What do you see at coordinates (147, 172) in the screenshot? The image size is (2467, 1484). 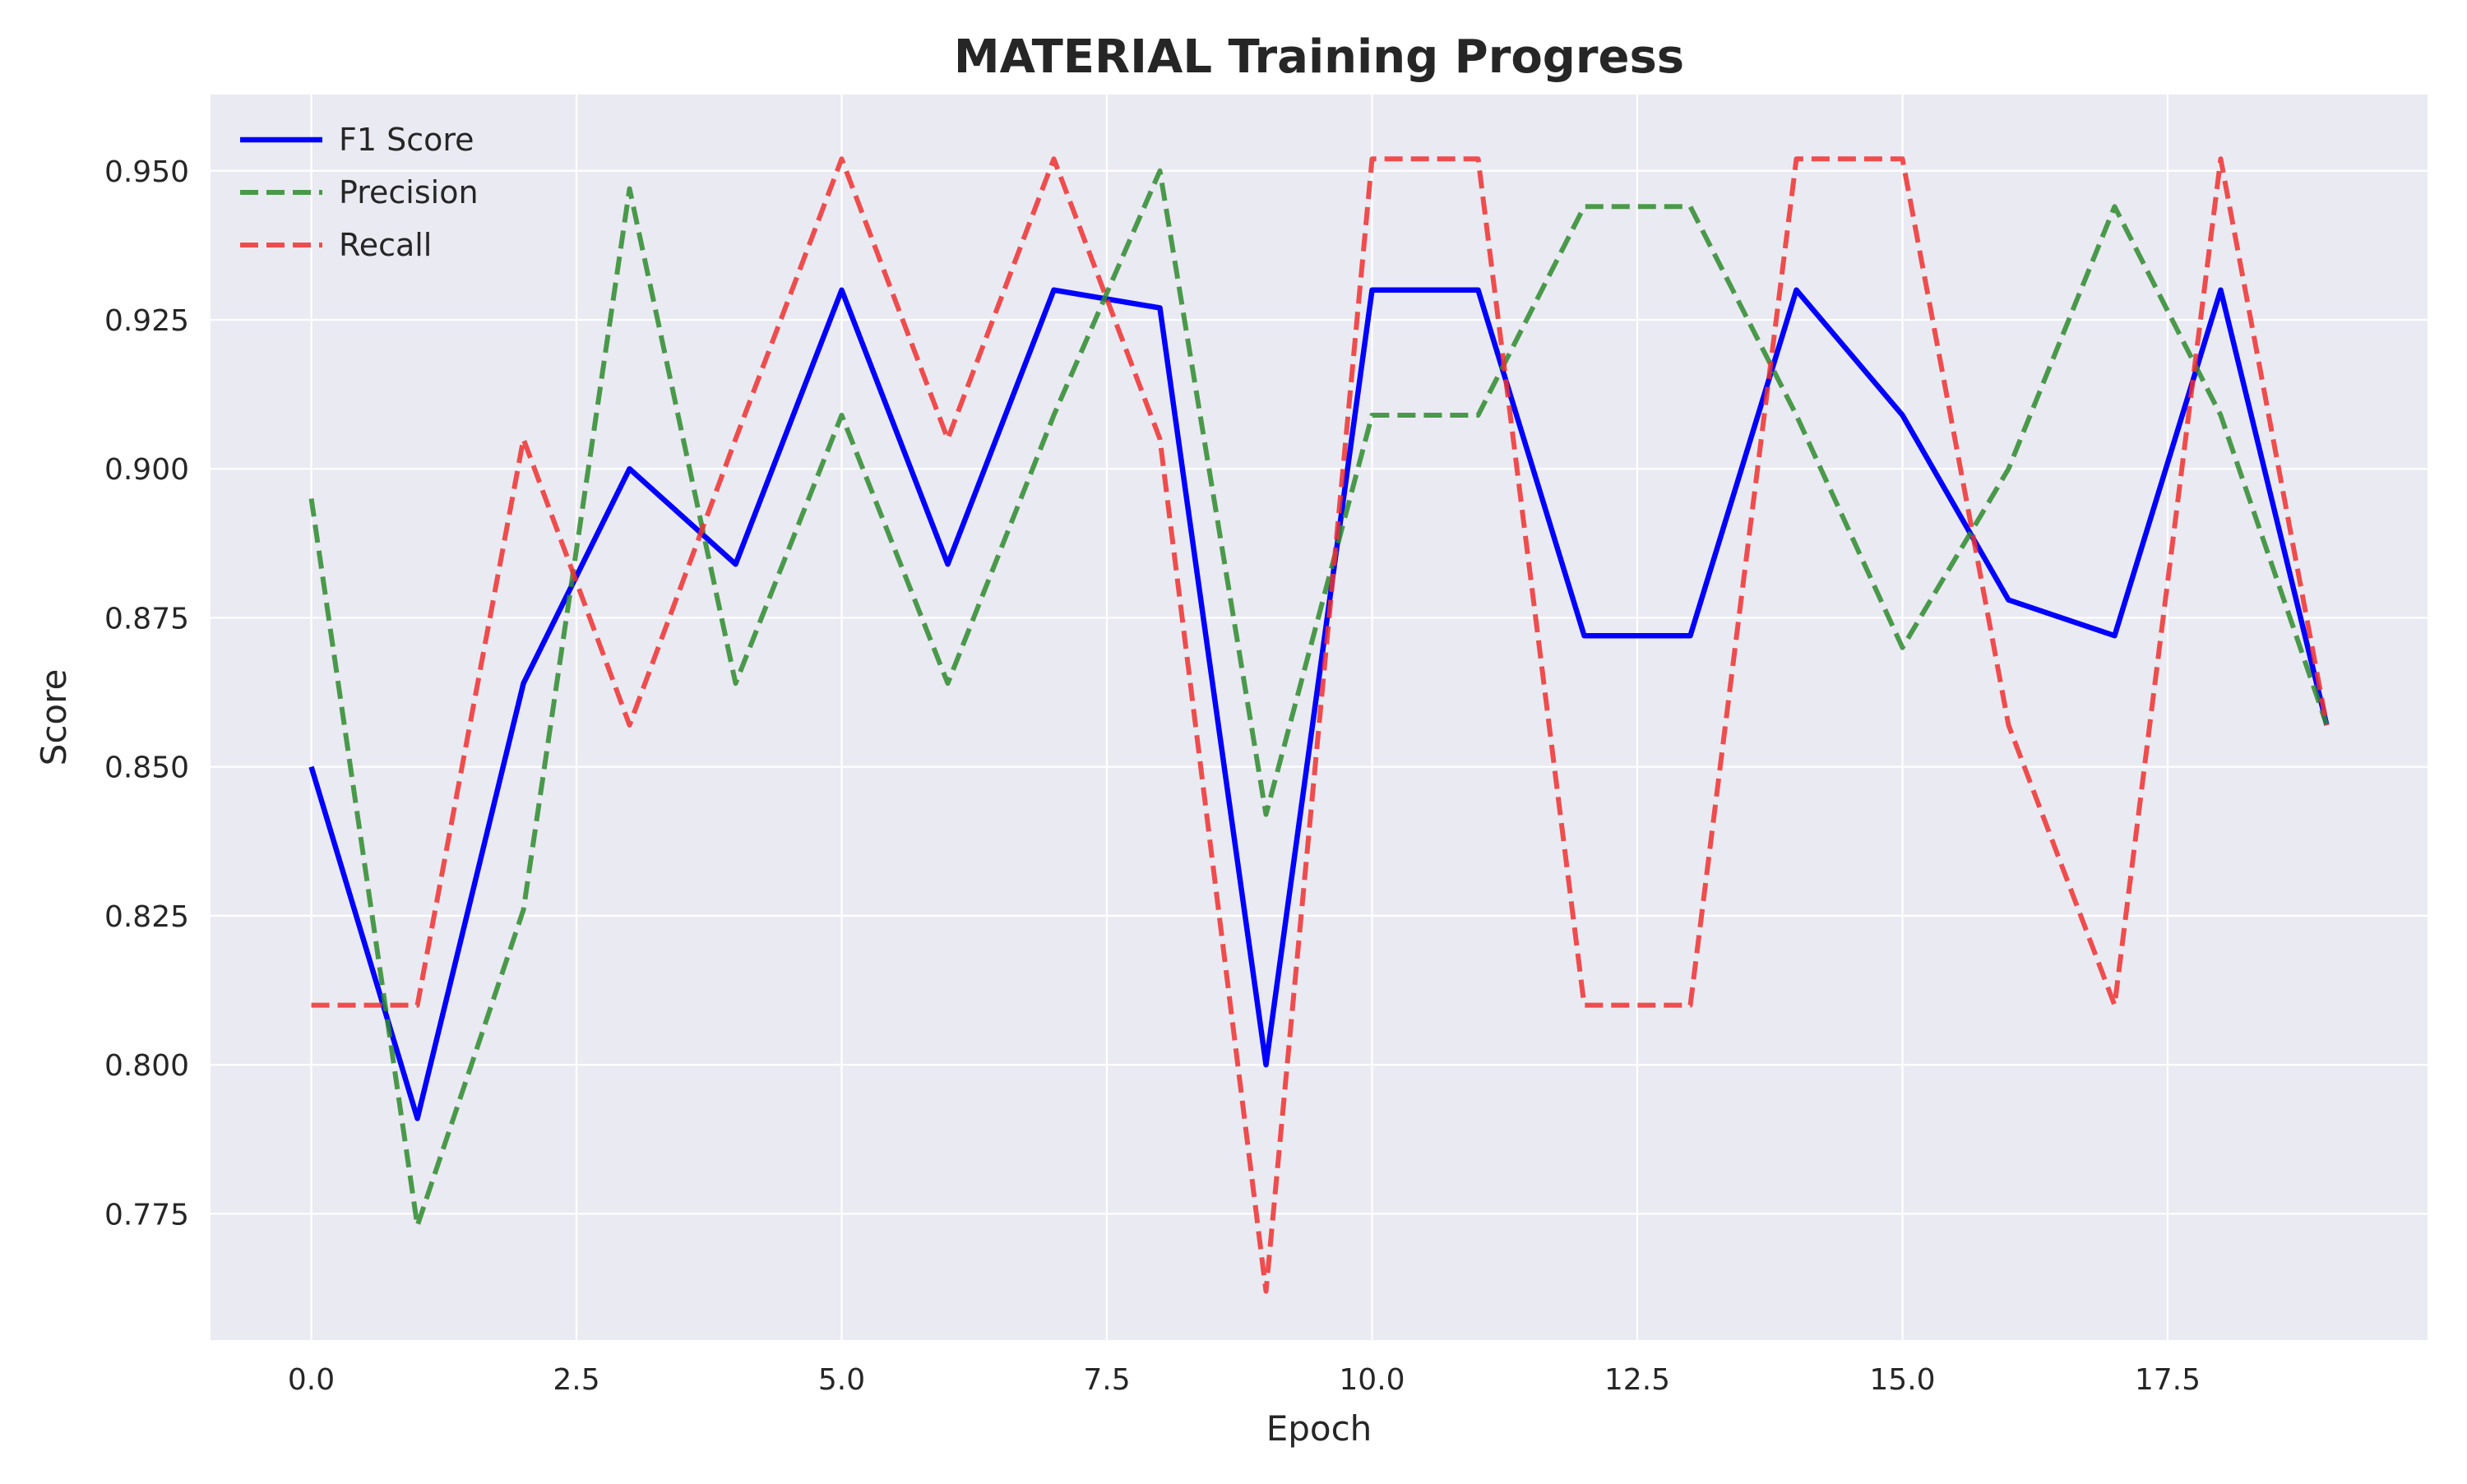 I see `y-tick-label: 0.950` at bounding box center [147, 172].